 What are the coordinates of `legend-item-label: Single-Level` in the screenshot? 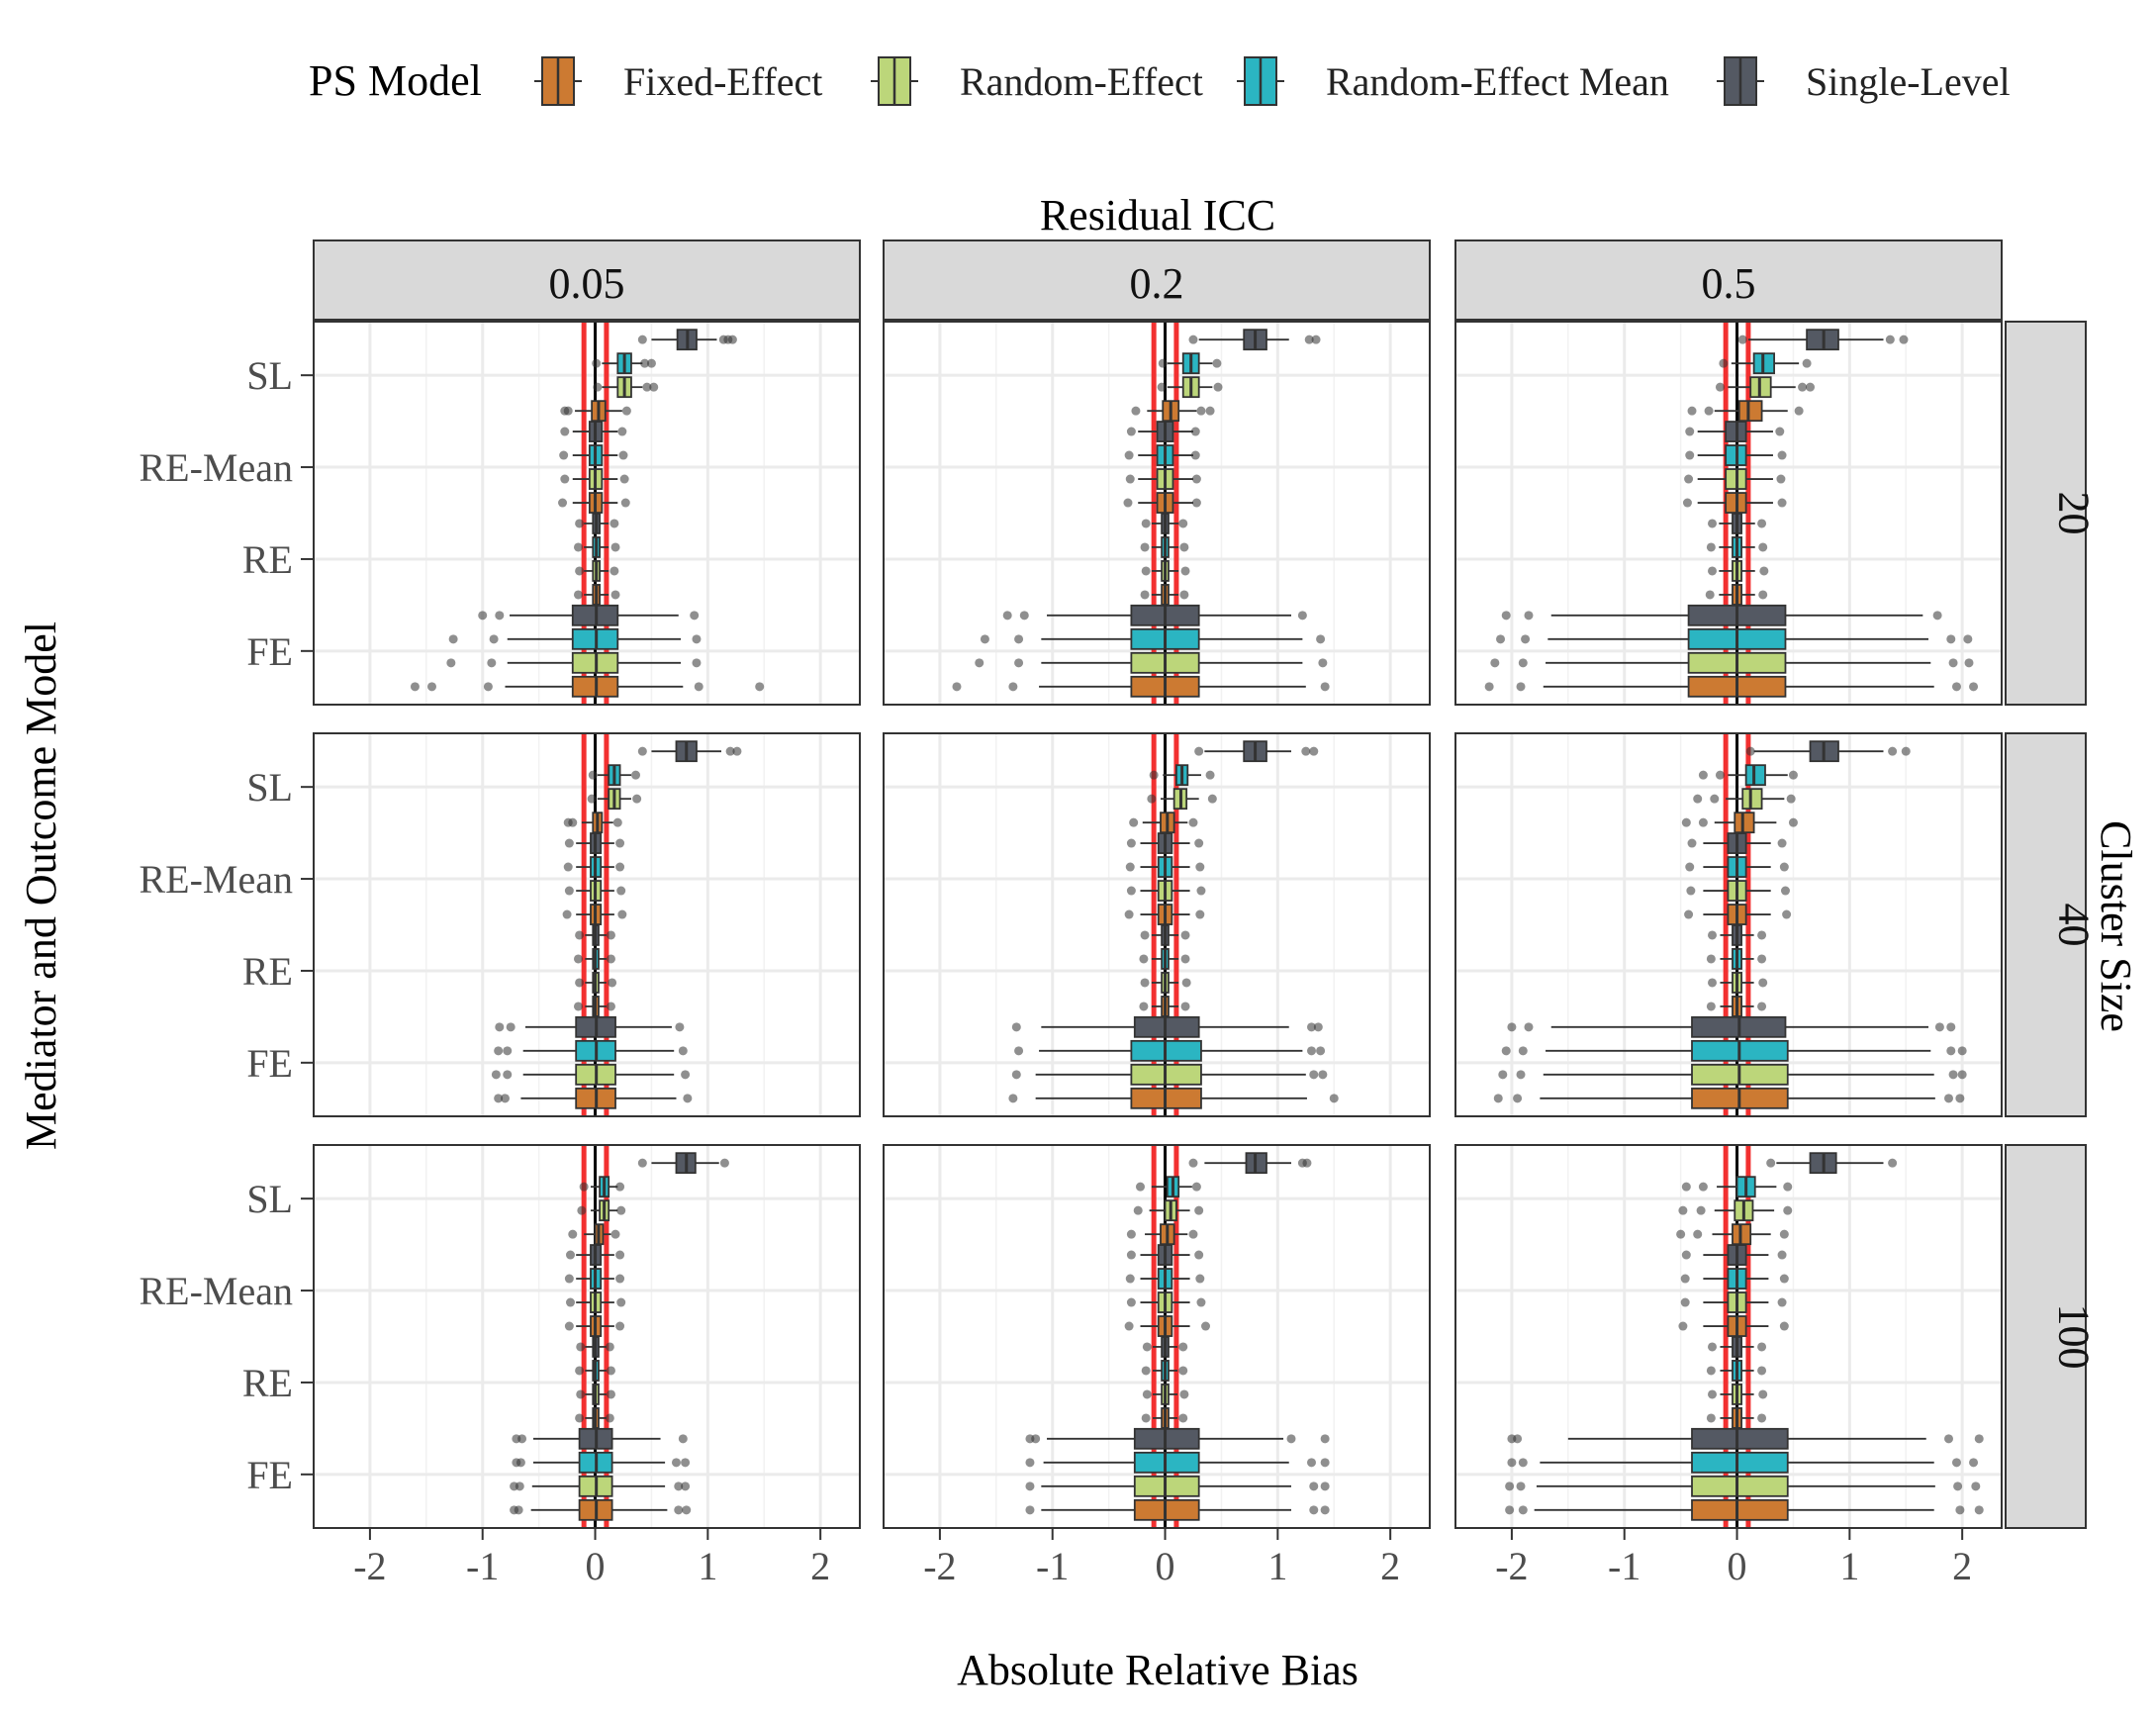 It's located at (1908, 82).